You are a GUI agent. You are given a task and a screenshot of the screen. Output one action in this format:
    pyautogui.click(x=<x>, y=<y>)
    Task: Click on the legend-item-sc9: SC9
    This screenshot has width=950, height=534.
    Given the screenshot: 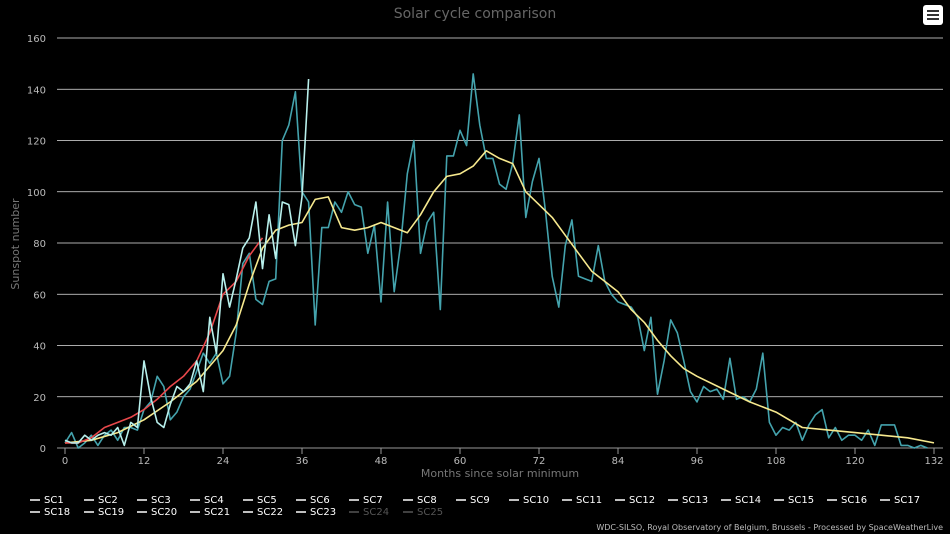 What is the action you would take?
    pyautogui.click(x=473, y=500)
    